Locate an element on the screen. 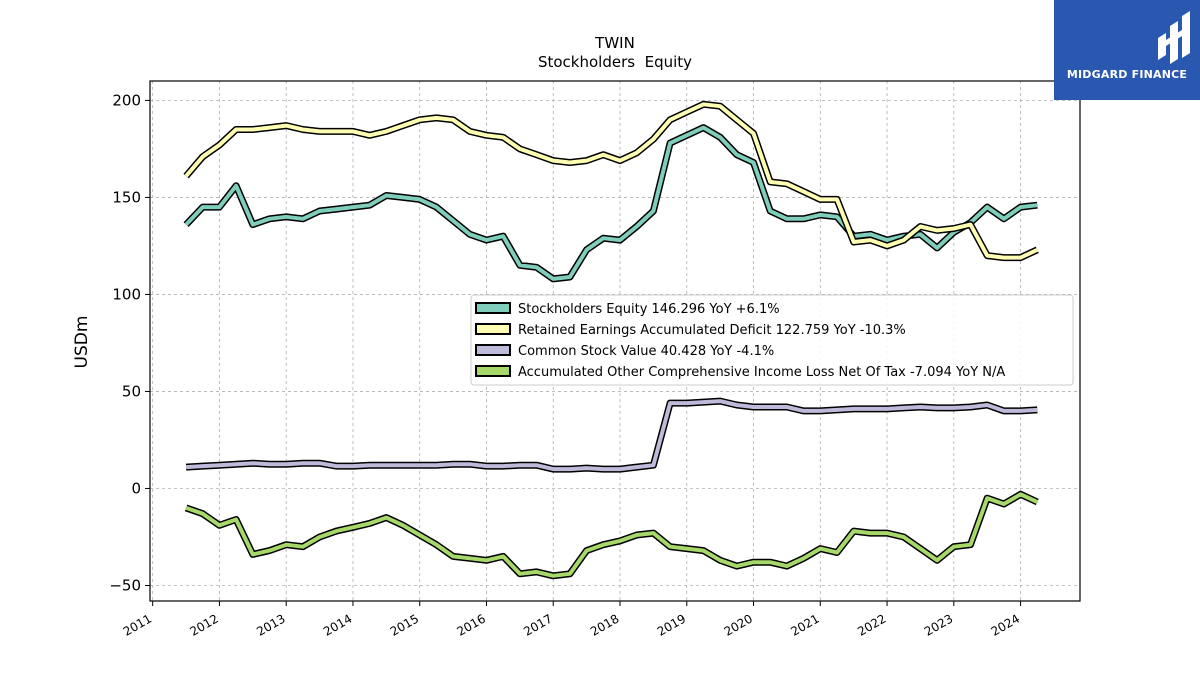 The height and width of the screenshot is (675, 1200). legend-item: Stockholders Equity 146.296 YoY +6.1% is located at coordinates (627, 309).